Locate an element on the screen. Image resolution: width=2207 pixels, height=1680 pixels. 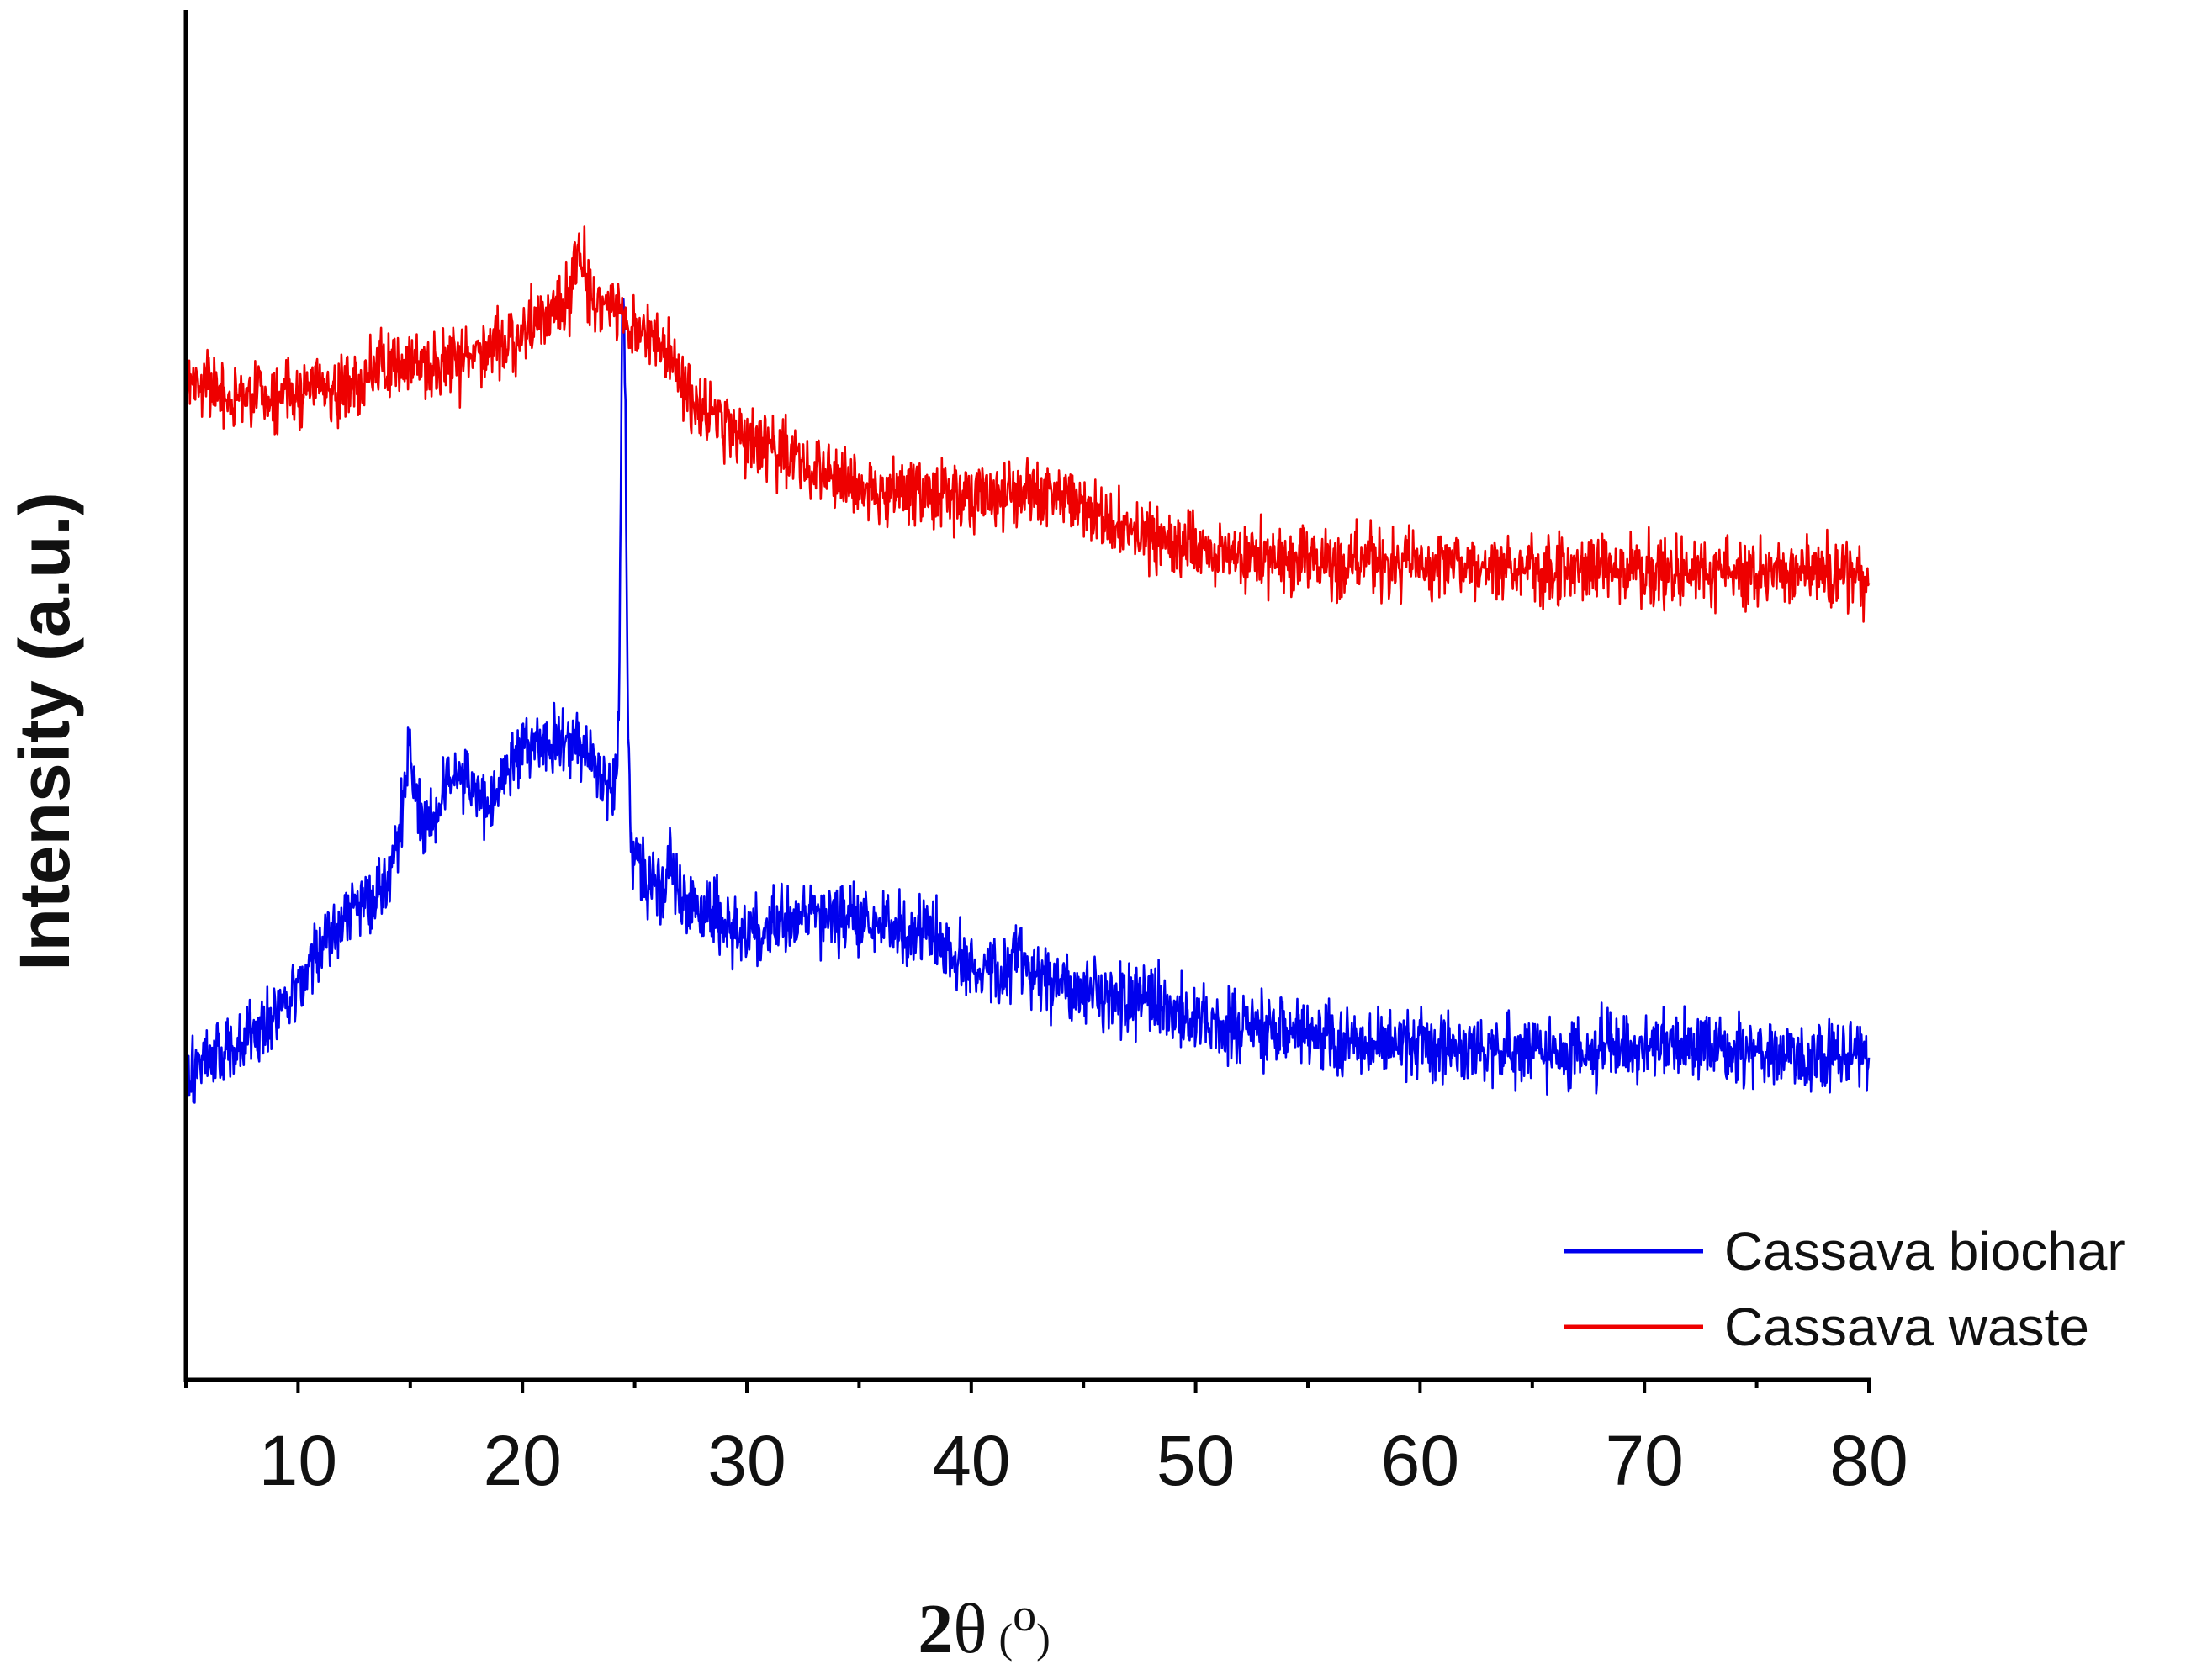
x-tick-label: 80 is located at coordinates (1868, 1460).